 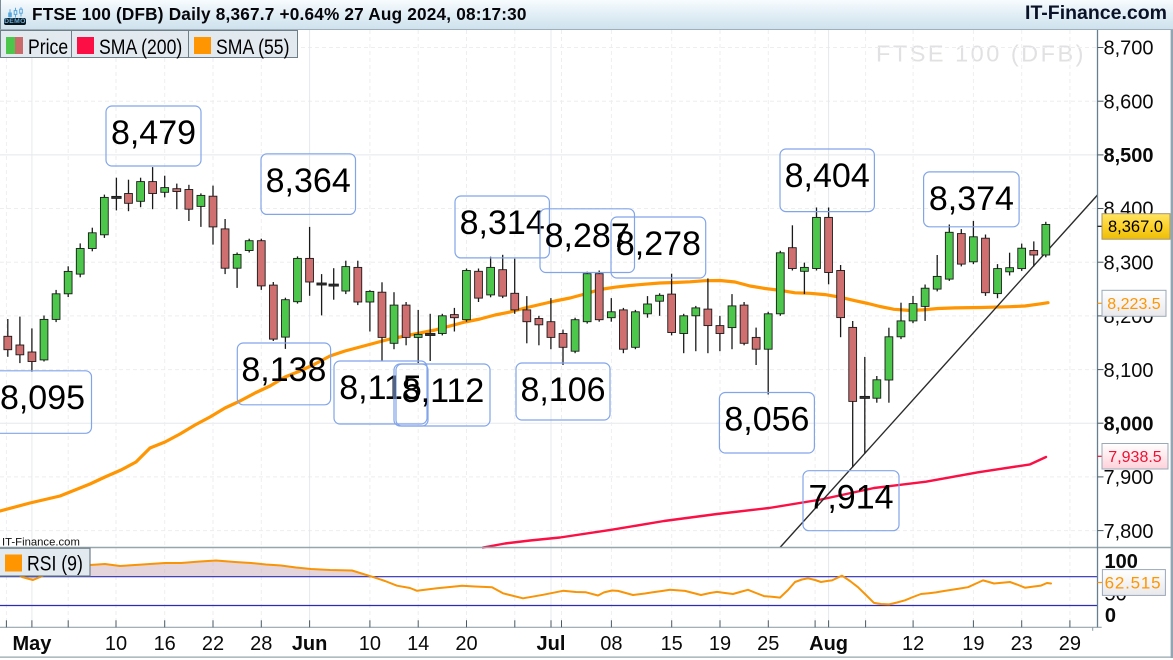 I want to click on svg-text: 100, so click(x=1121, y=562).